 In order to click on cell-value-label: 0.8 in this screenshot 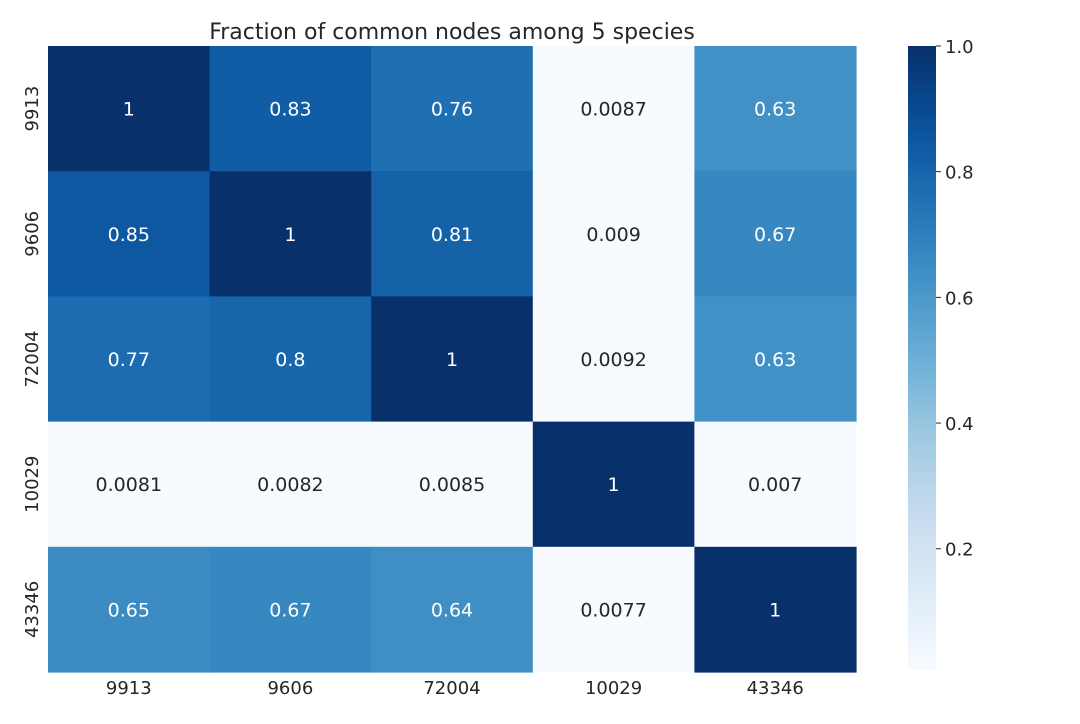, I will do `click(290, 360)`.